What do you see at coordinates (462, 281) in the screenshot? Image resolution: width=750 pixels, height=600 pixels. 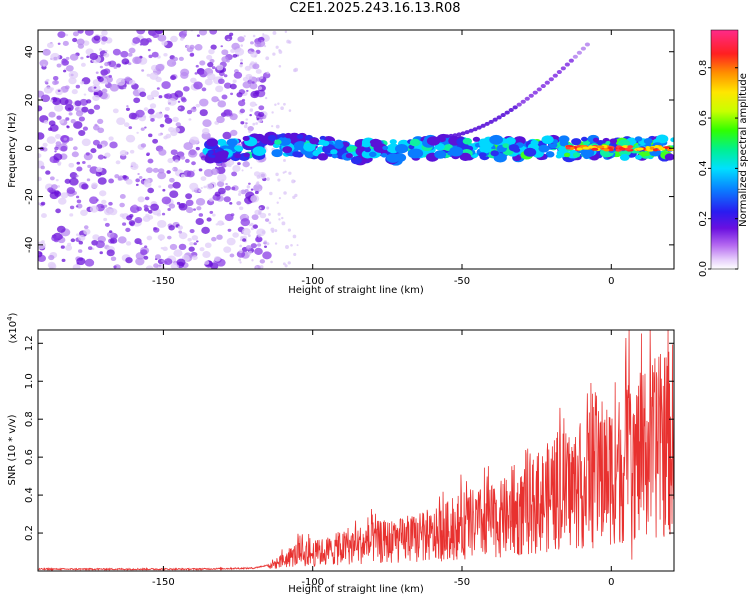 I see `spectrogram-x-tick-label: -50` at bounding box center [462, 281].